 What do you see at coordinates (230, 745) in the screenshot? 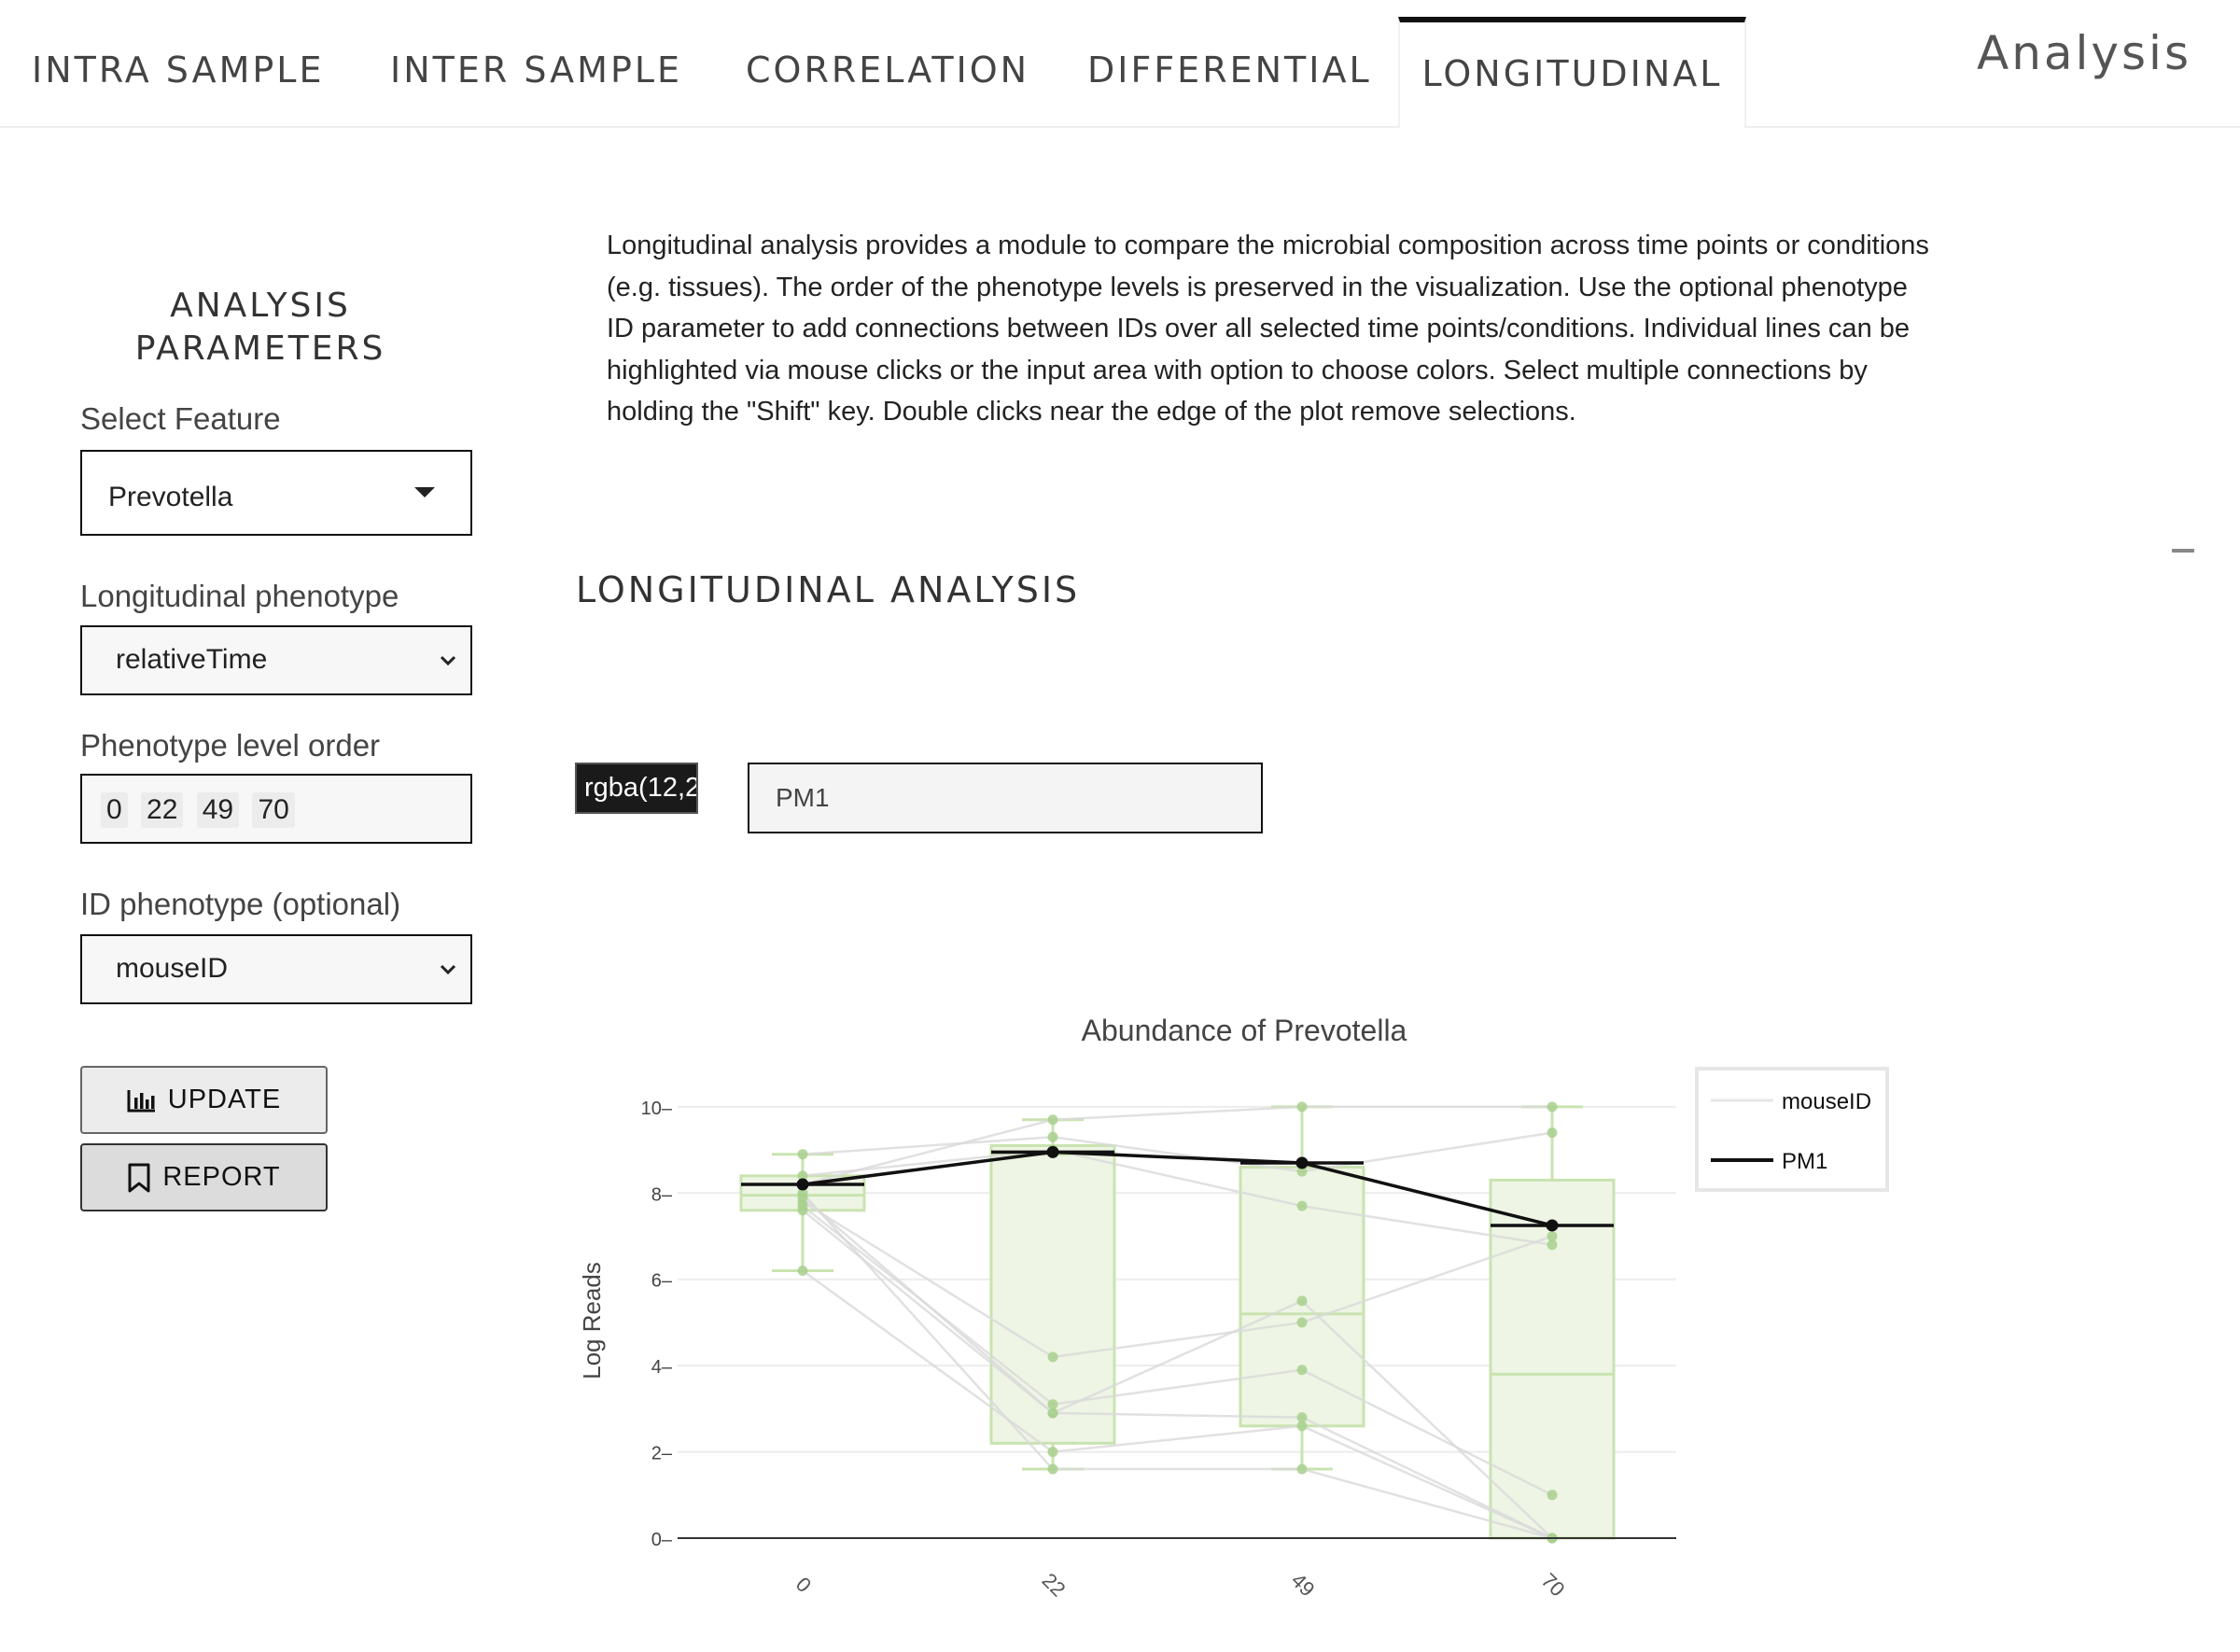
I see `level-order-label: Phenotype level order` at bounding box center [230, 745].